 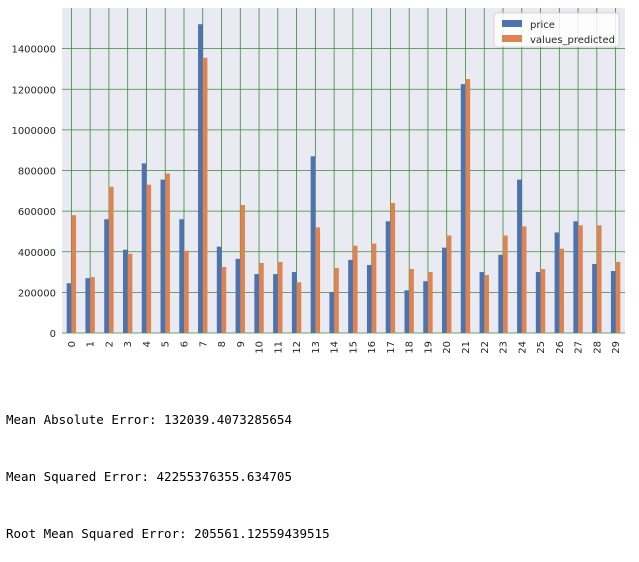 I want to click on y-tick-label: 400000, so click(x=37, y=253).